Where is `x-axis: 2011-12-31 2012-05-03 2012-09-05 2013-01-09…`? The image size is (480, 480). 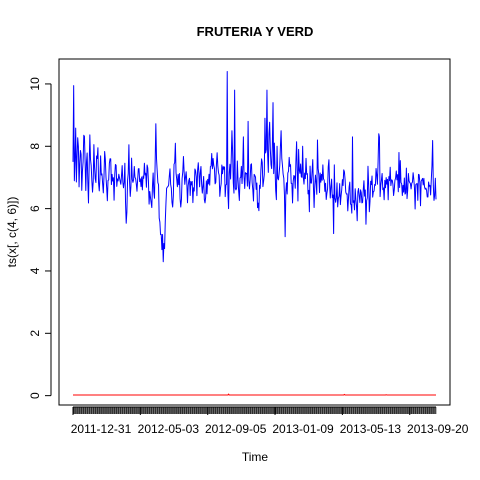 x-axis: 2011-12-31 2012-05-03 2012-09-05 2013-01-09… is located at coordinates (270, 421).